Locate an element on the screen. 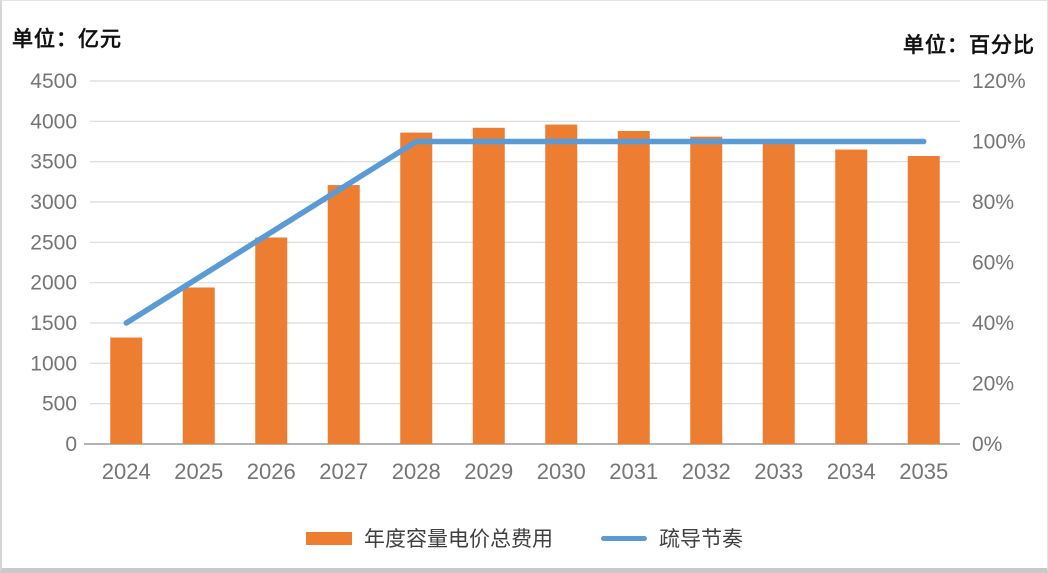 The image size is (1048, 573). legend-item-line-series: 疏导节奏 is located at coordinates (672, 538).